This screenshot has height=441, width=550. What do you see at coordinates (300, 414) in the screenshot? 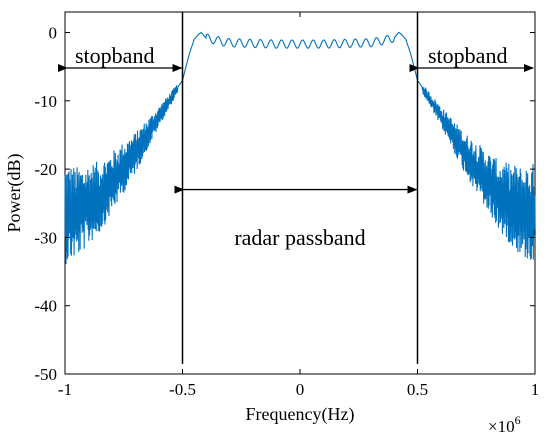
I see `x-axis-label: Frequency(Hz)` at bounding box center [300, 414].